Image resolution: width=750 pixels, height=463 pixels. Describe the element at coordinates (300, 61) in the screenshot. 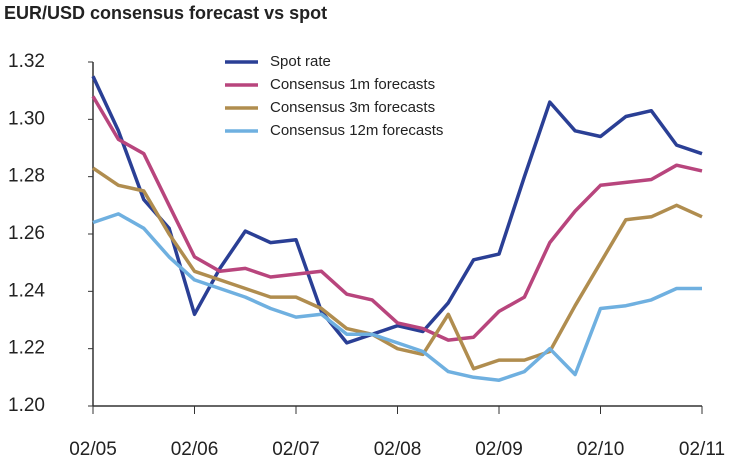

I see `legend-label: Spot rate` at that location.